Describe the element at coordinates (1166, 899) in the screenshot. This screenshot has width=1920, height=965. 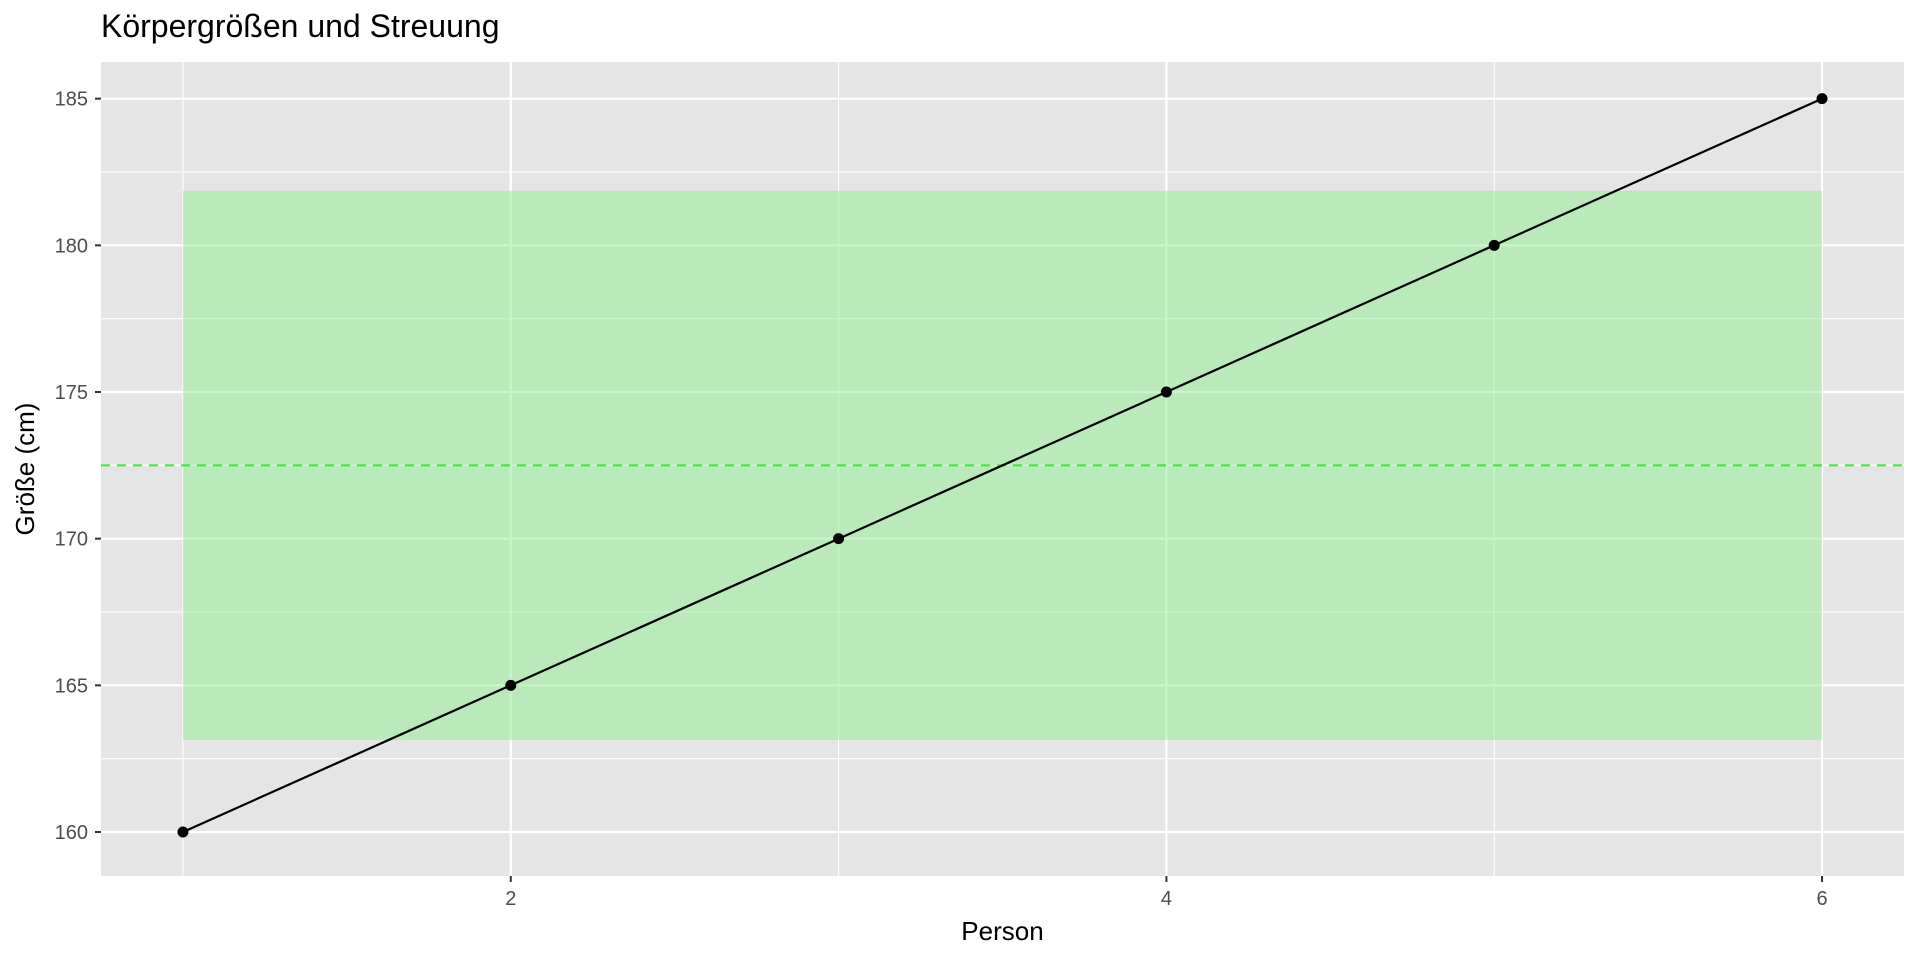
I see `x-tick-label: 4` at that location.